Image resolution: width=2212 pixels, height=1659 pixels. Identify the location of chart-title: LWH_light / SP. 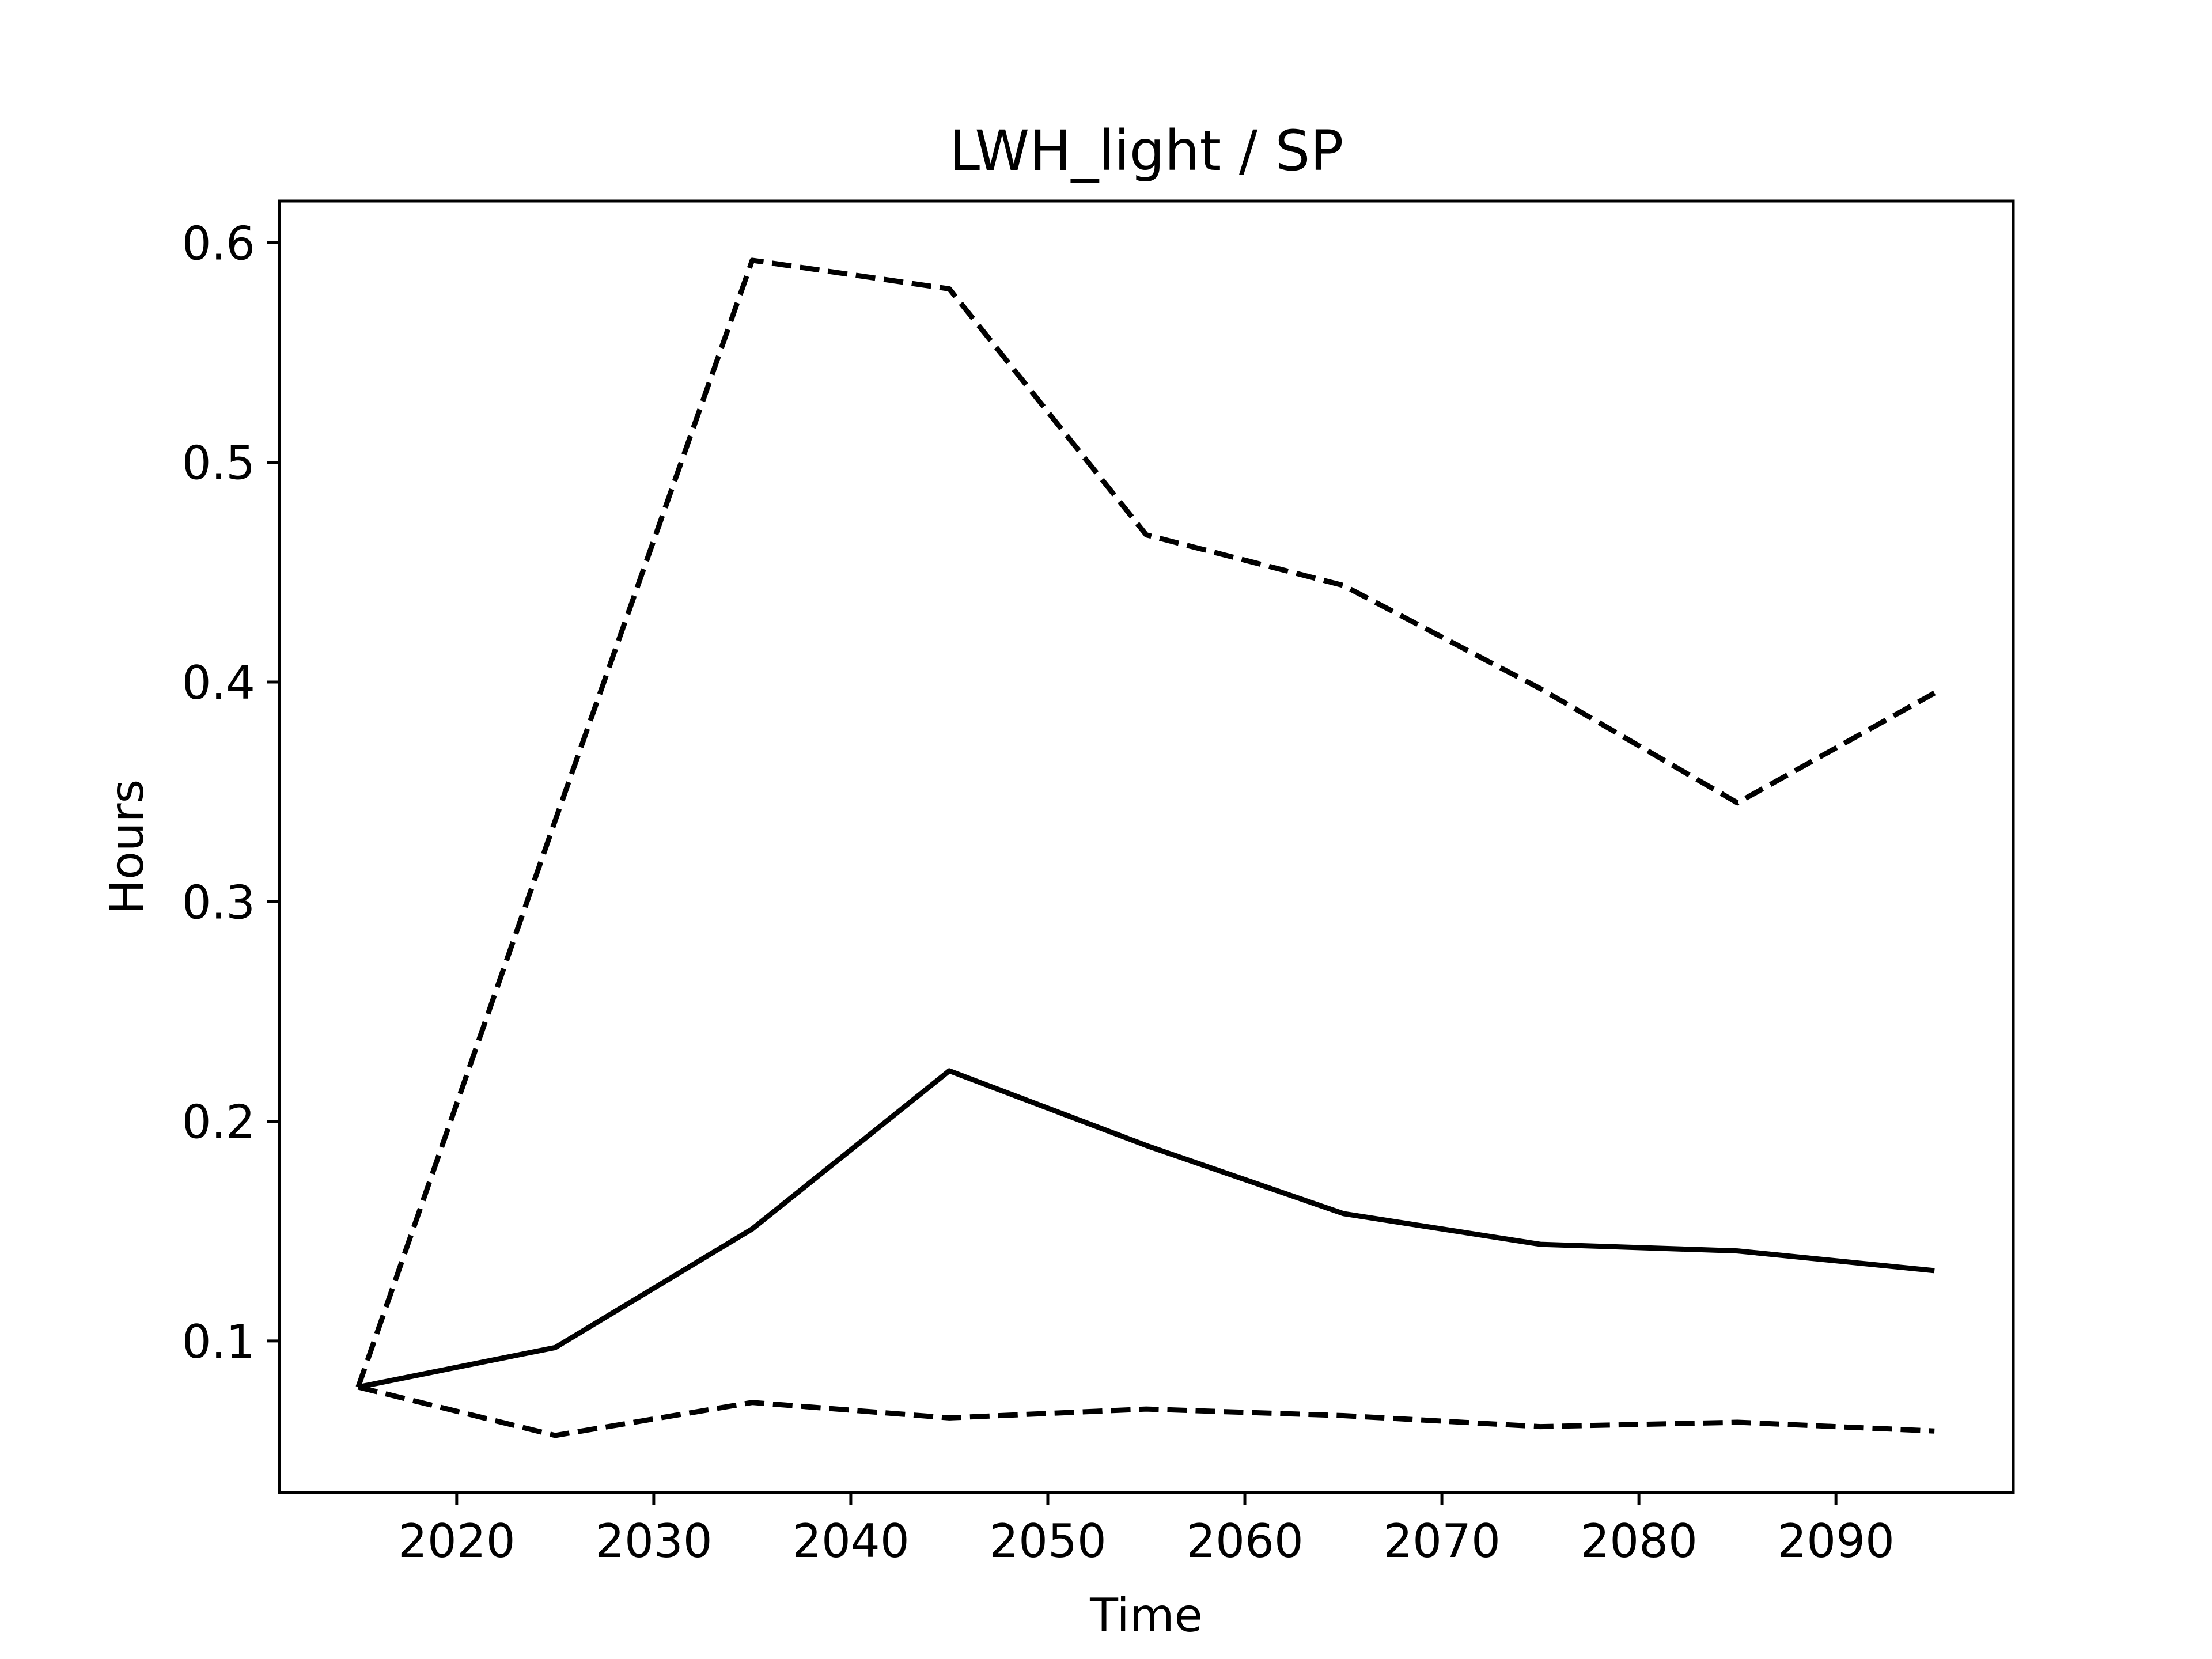
(1146, 151).